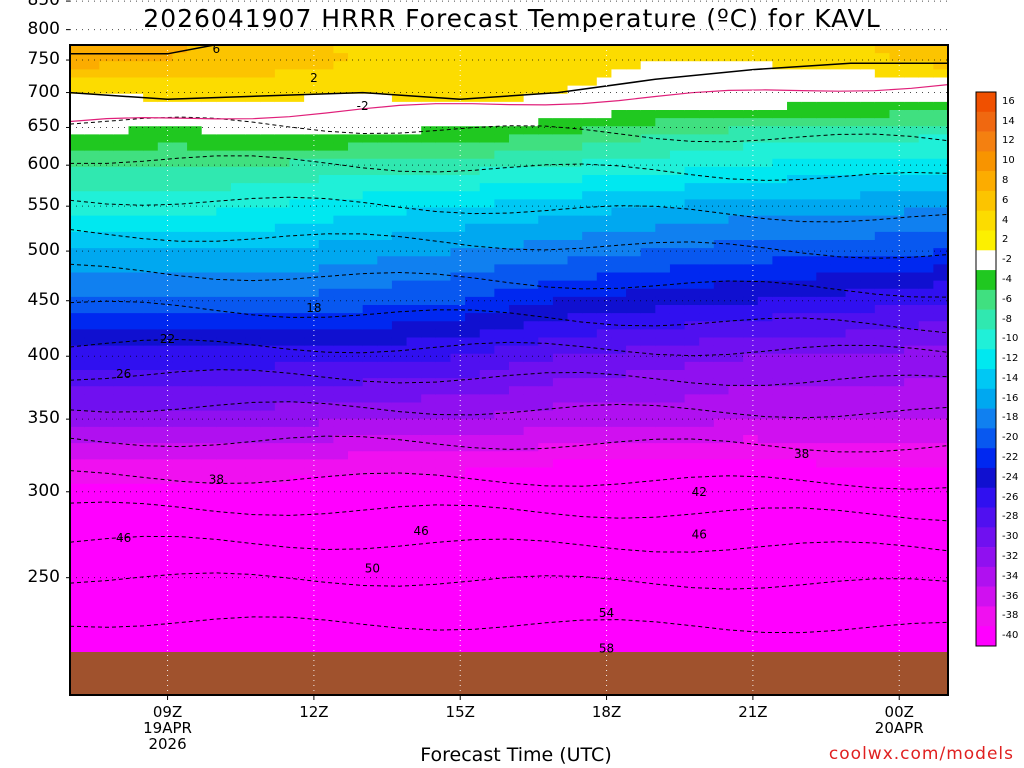 The image size is (1024, 768). Describe the element at coordinates (921, 754) in the screenshot. I see `credit-link: coolwx.com/models` at that location.